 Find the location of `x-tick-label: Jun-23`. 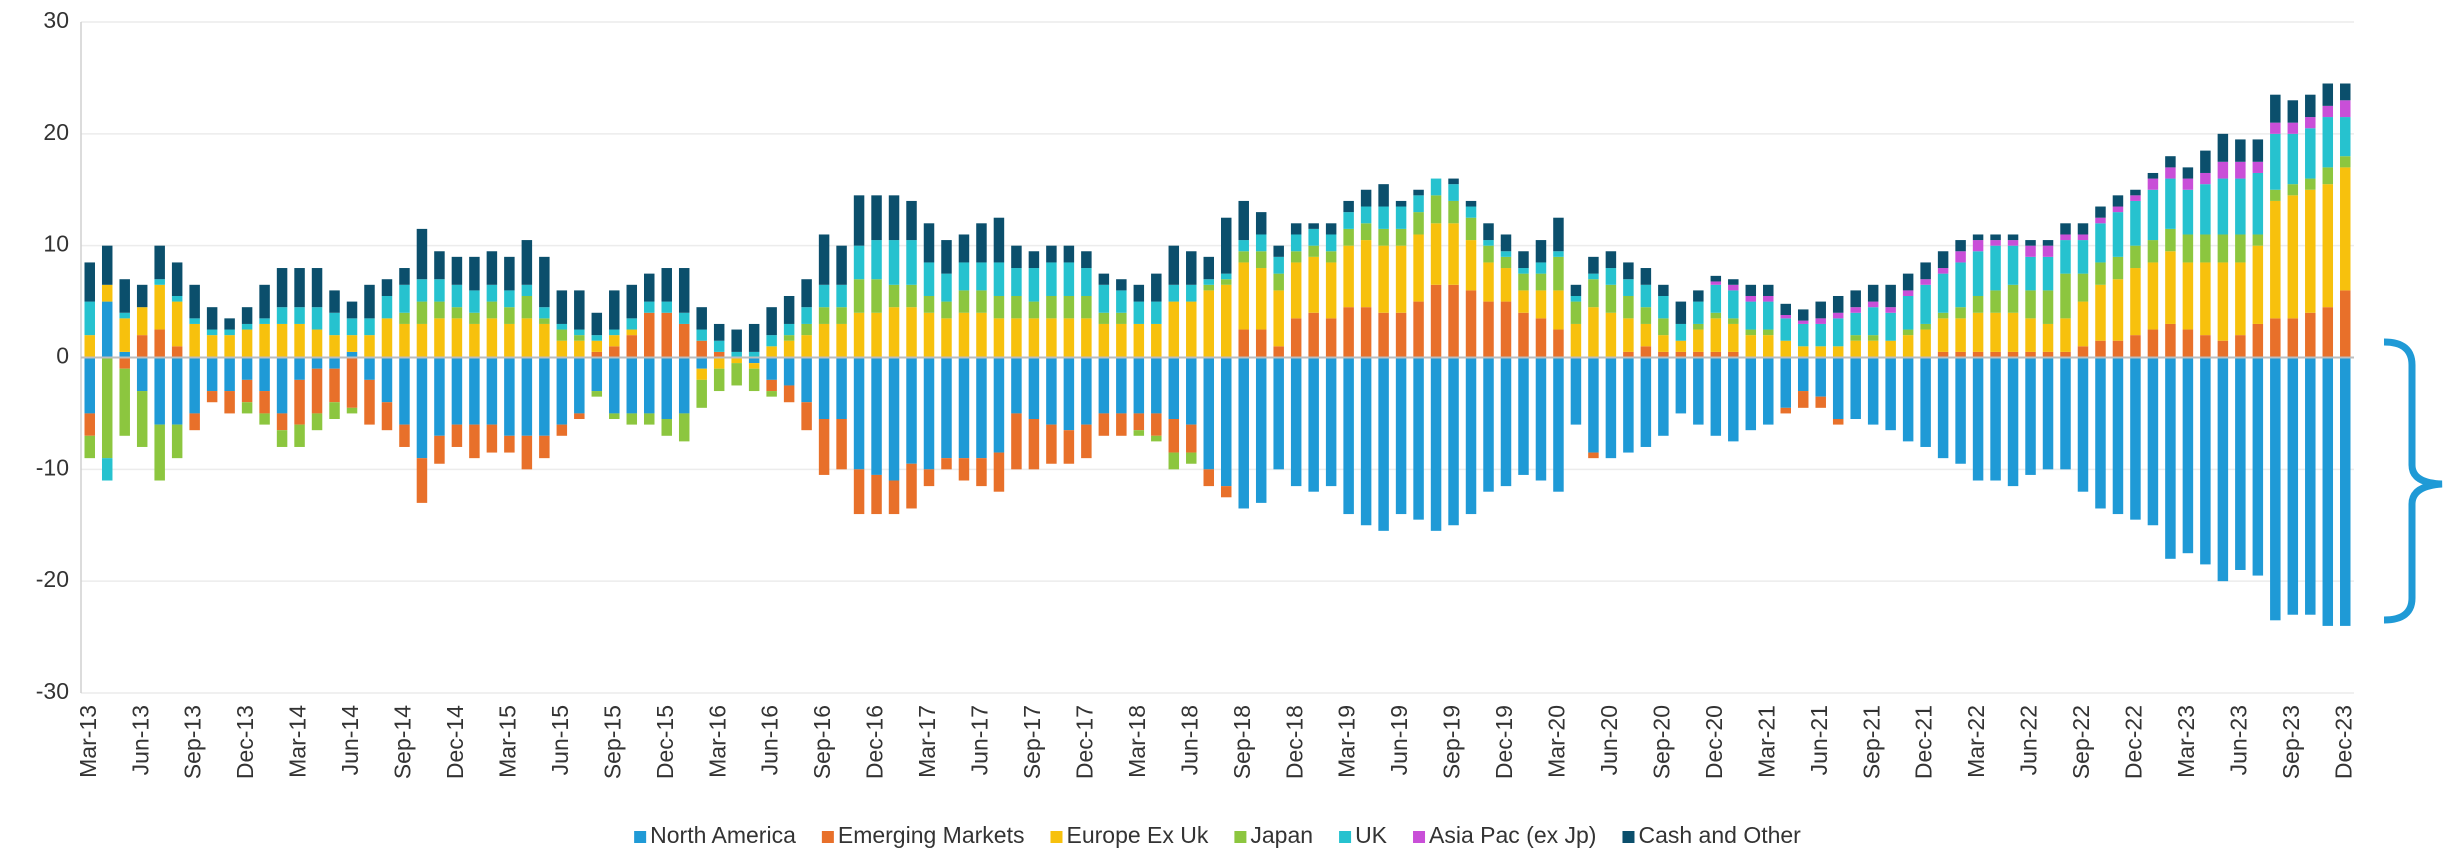

x-tick-label: Jun-23 is located at coordinates (2238, 740).